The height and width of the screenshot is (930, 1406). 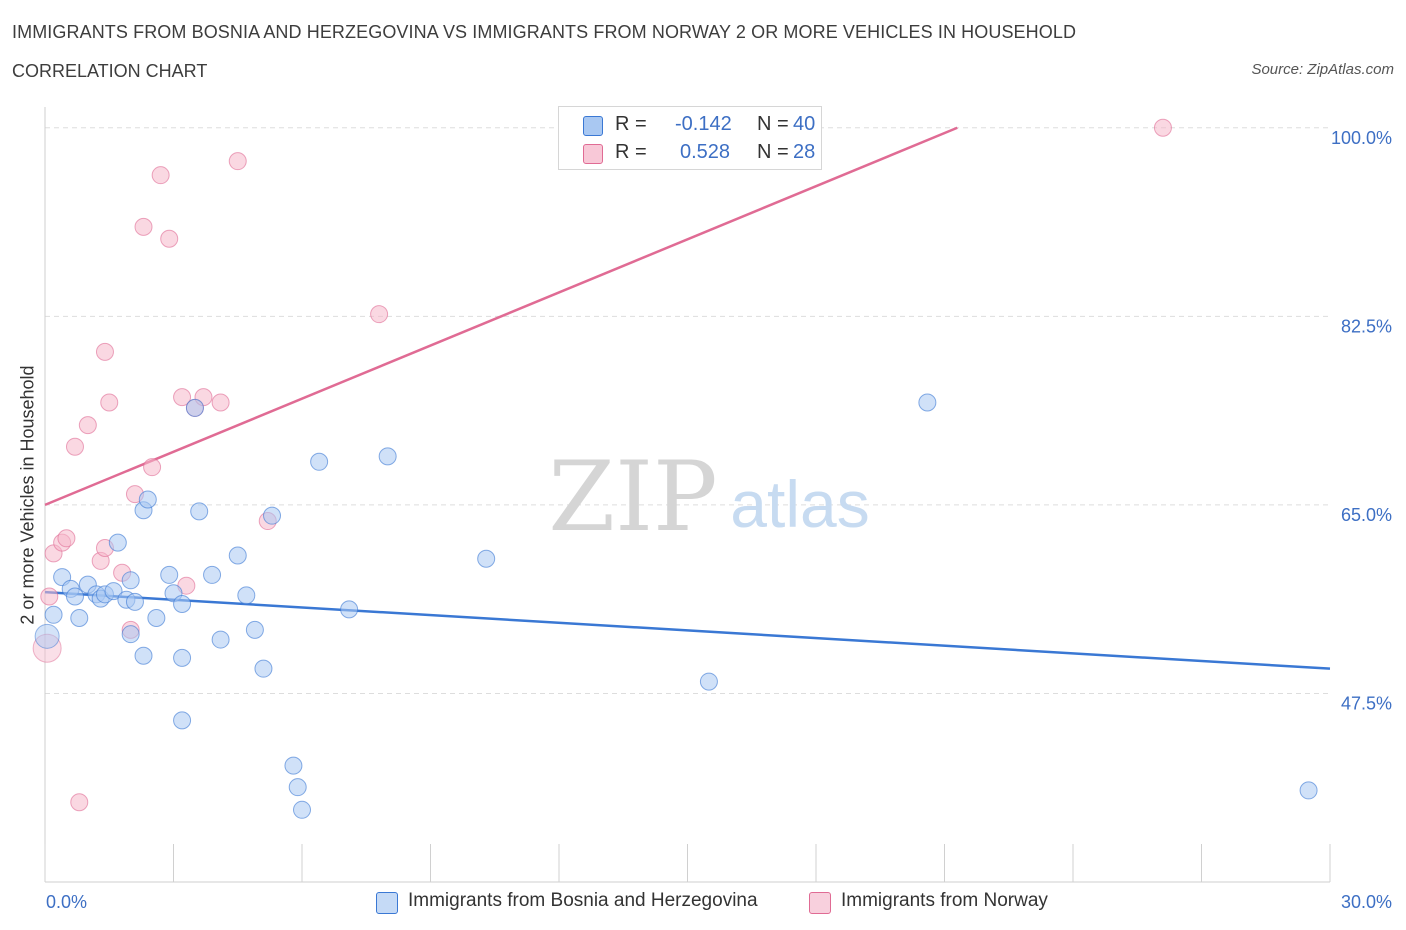 What do you see at coordinates (66, 902) in the screenshot?
I see `x-tick-label: 0.0%` at bounding box center [66, 902].